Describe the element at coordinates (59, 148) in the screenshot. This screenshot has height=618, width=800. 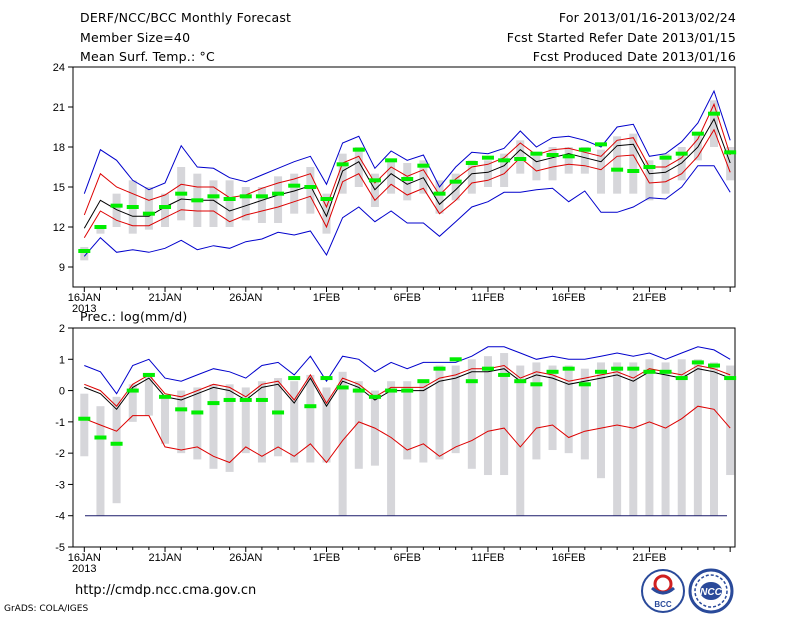
I see `temp-ytick-label: 18` at that location.